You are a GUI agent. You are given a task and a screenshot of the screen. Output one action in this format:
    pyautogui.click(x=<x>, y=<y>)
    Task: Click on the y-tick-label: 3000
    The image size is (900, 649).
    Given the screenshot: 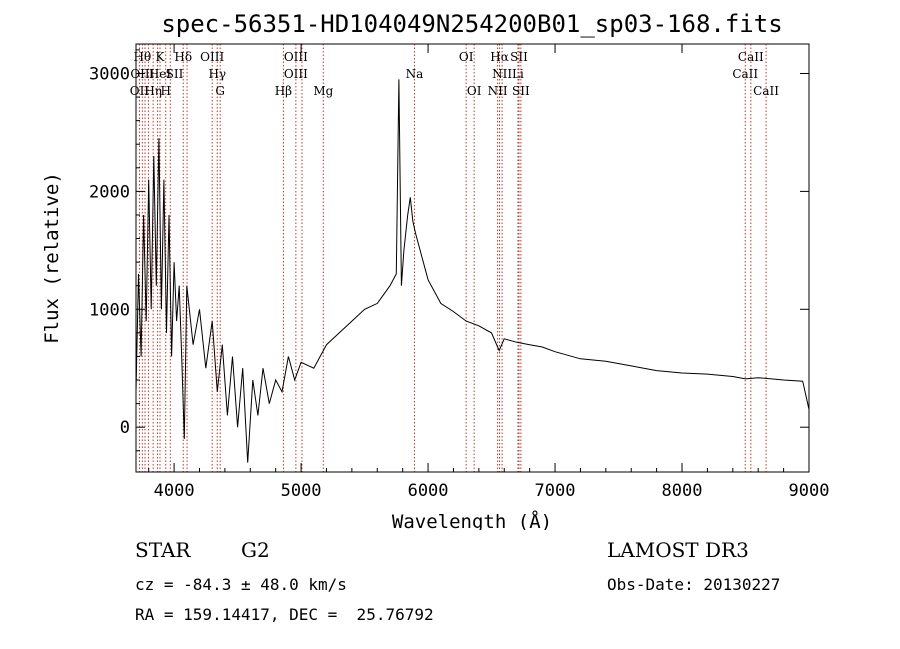 What is the action you would take?
    pyautogui.click(x=109, y=74)
    